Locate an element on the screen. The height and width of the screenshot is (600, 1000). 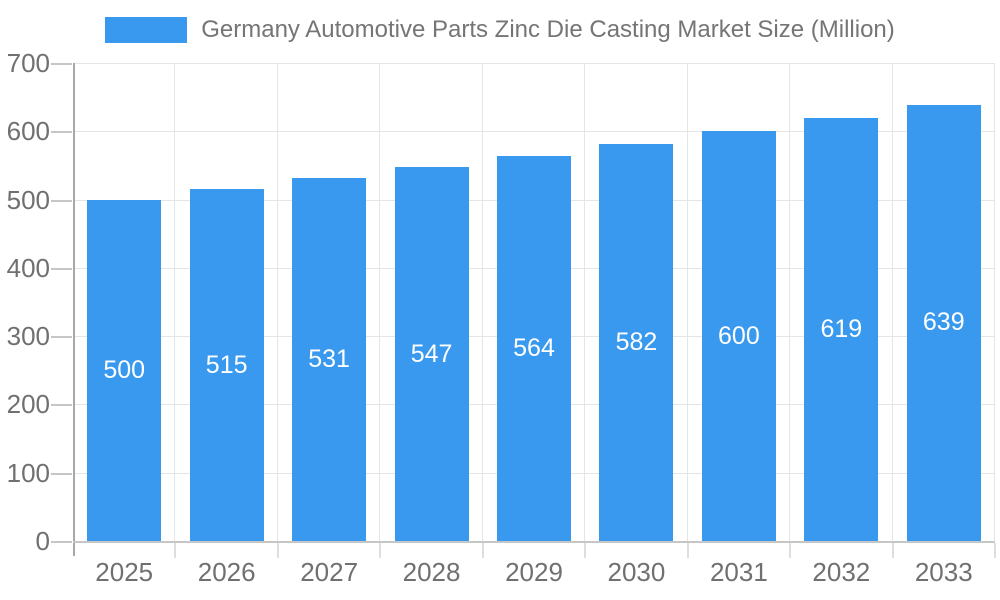
bar-value-label: 531 is located at coordinates (329, 359).